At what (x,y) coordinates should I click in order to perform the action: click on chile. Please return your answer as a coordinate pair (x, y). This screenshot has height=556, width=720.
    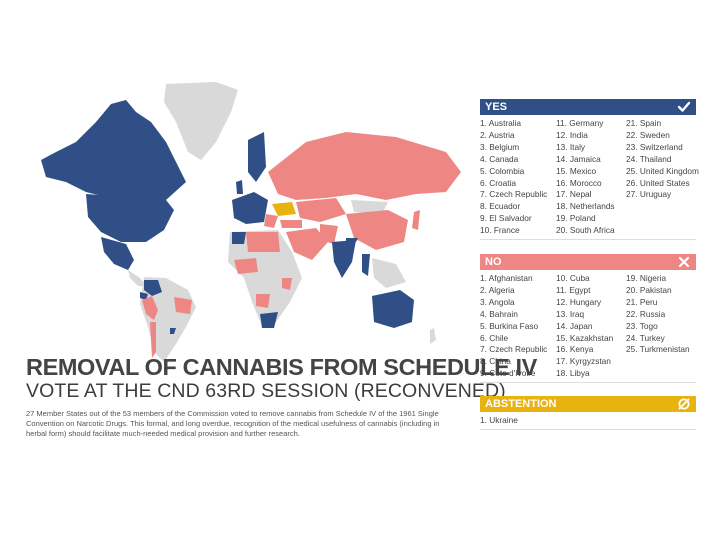
    Looking at the image, I should click on (153, 340).